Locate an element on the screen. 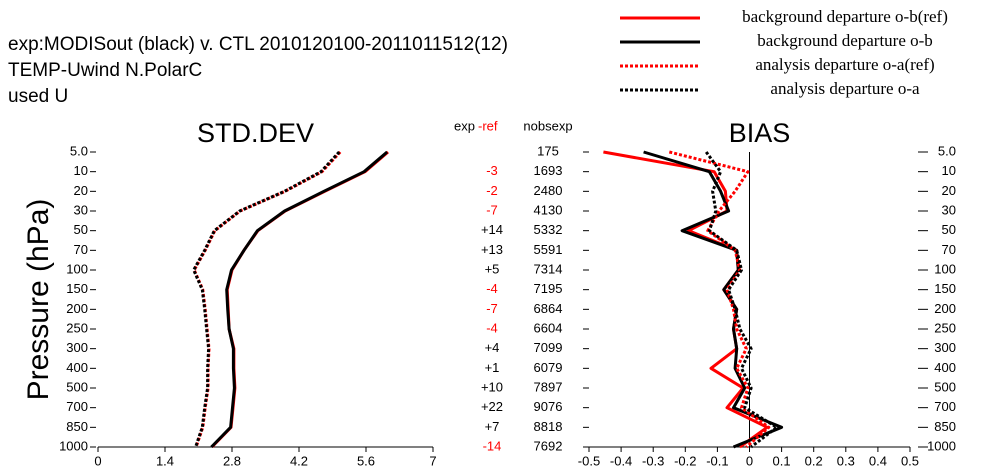 The height and width of the screenshot is (470, 982). nobs-value: 2480 is located at coordinates (548, 190).